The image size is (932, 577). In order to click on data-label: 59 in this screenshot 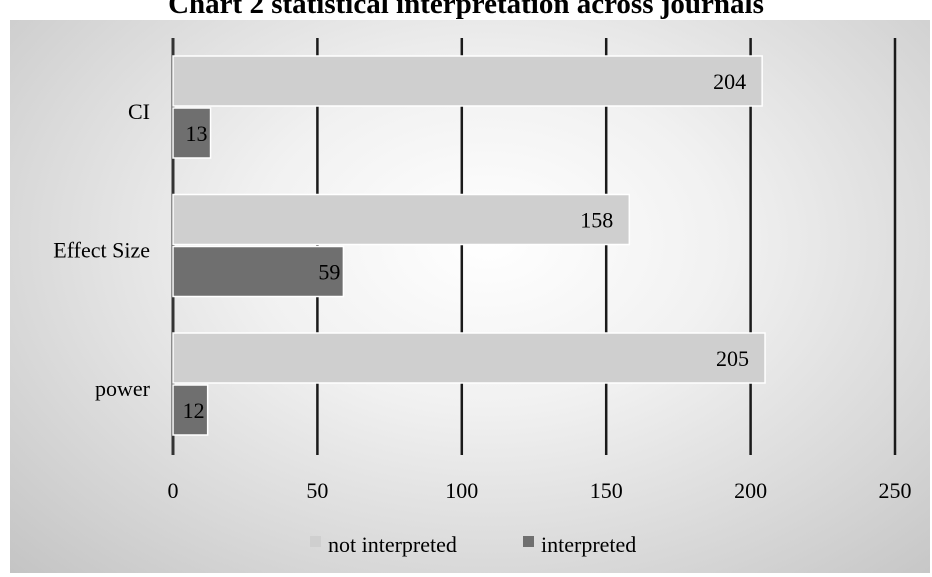, I will do `click(329, 272)`.